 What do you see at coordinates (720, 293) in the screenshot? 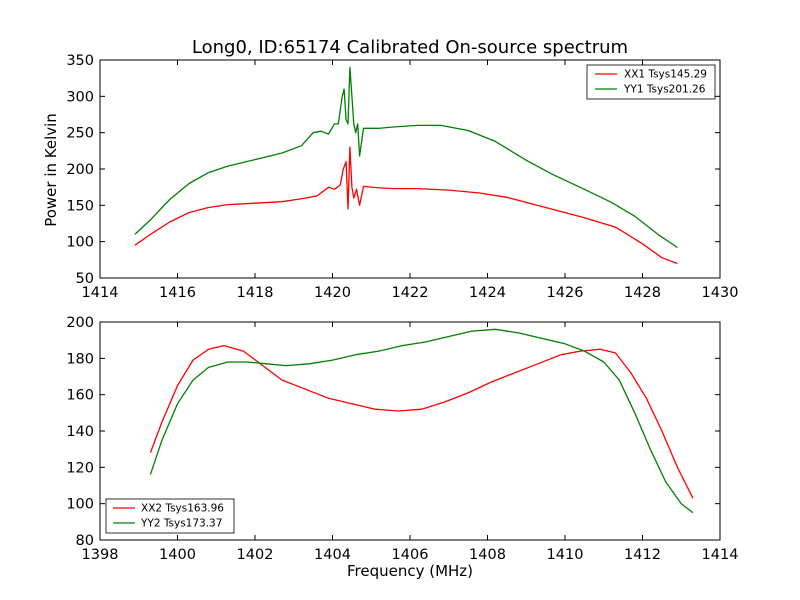
I see `x-tick-label: 1430` at bounding box center [720, 293].